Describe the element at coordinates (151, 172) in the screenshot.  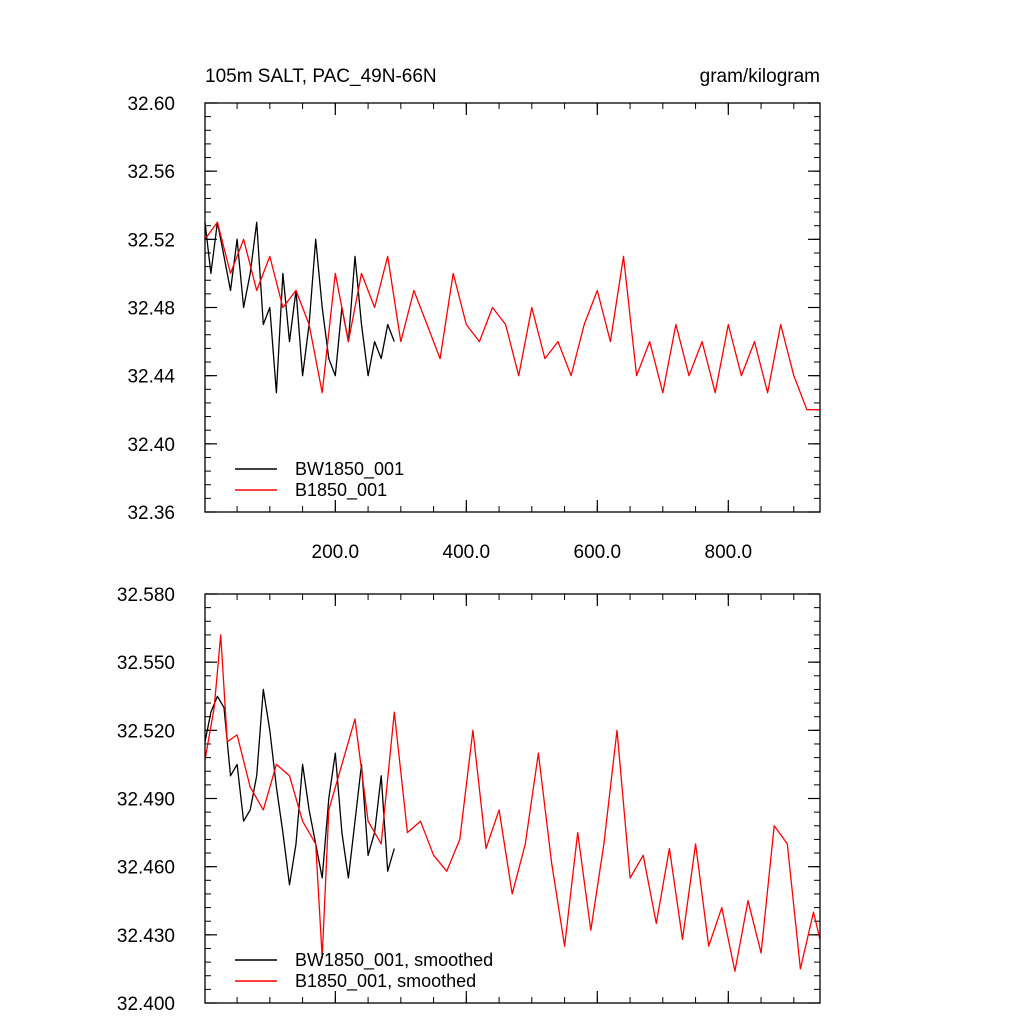
I see `y-tick-label: 32.56` at that location.